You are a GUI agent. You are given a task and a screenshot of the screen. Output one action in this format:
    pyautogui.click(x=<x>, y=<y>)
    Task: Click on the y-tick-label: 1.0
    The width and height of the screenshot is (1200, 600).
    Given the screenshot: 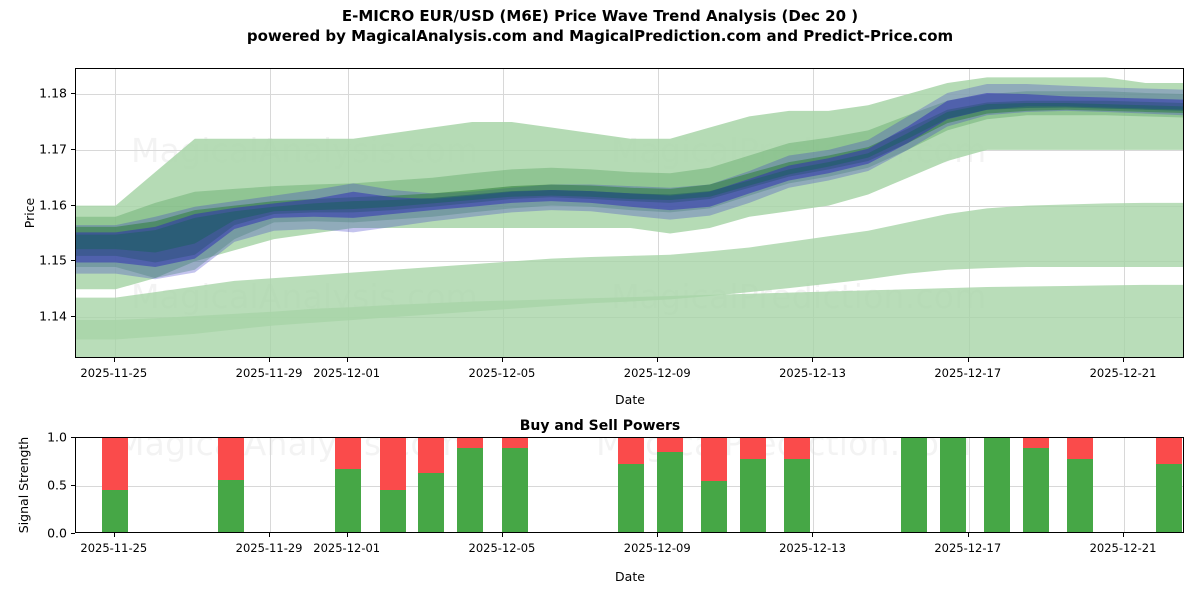 What is the action you would take?
    pyautogui.click(x=57, y=437)
    